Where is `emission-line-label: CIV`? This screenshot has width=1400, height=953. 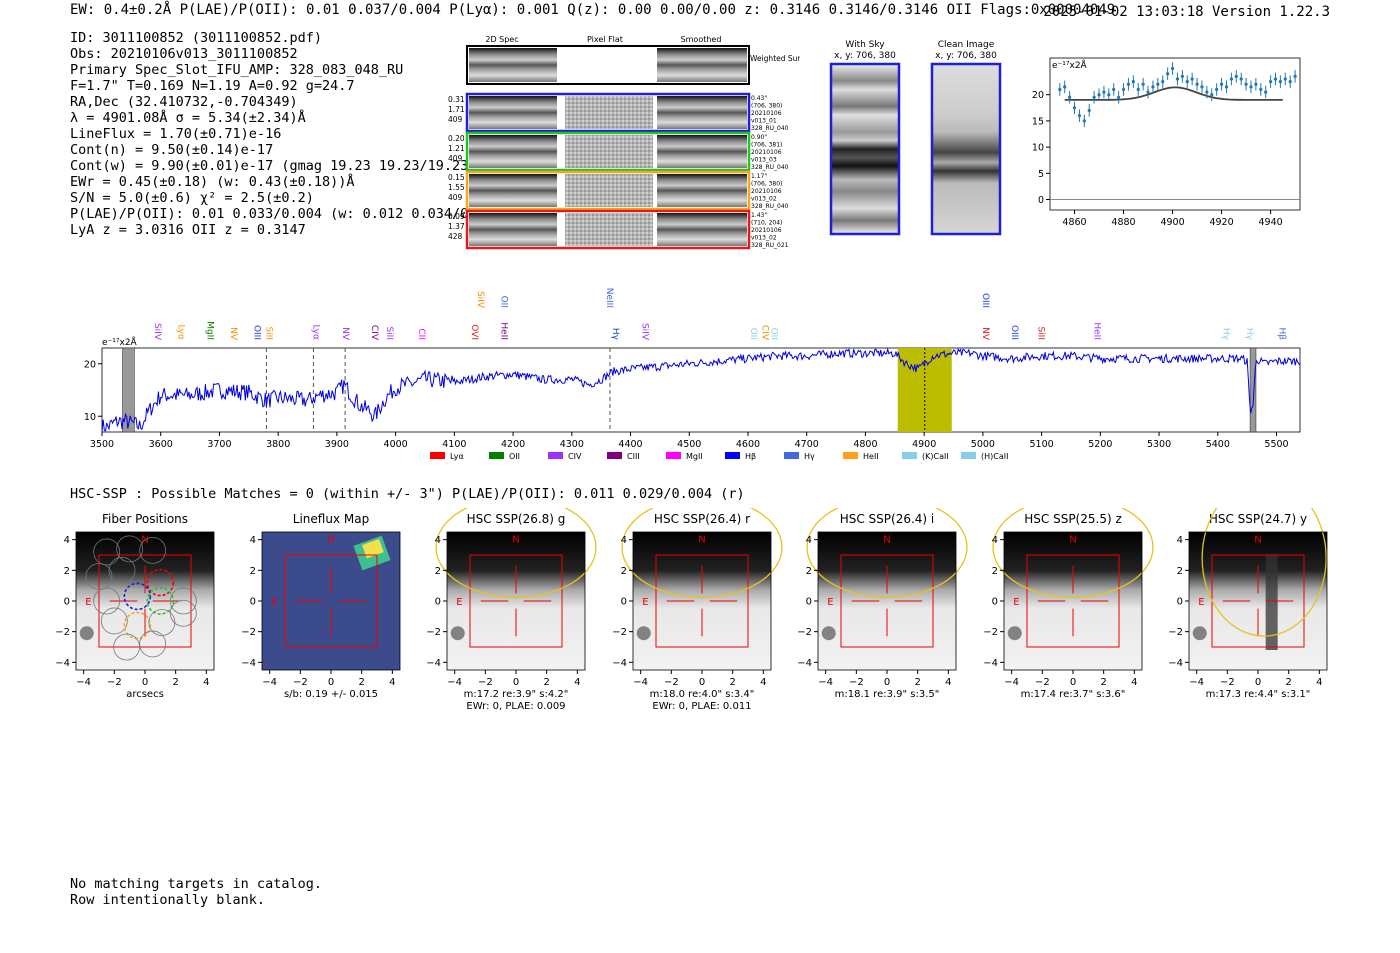 emission-line-label: CIV is located at coordinates (765, 333).